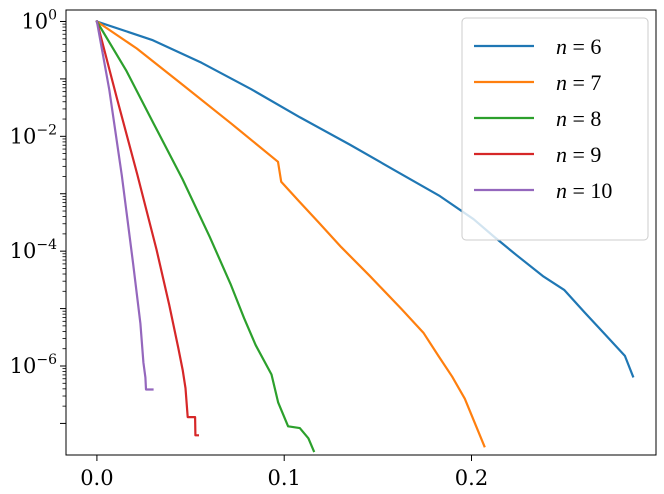 This screenshot has height=494, width=664. I want to click on legend: n = 6 n = 7 n = 8 n = 9 n = 10, so click(555, 129).